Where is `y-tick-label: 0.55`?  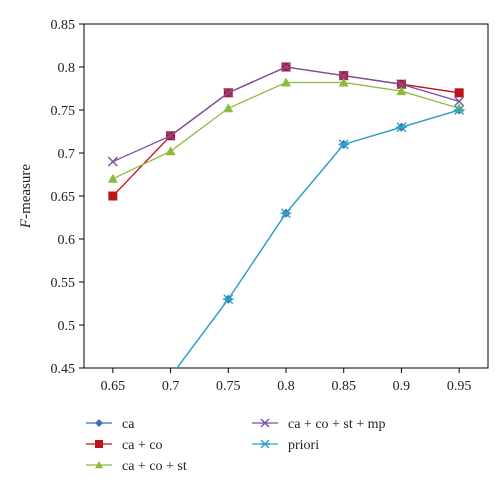
y-tick-label: 0.55 is located at coordinates (63, 283).